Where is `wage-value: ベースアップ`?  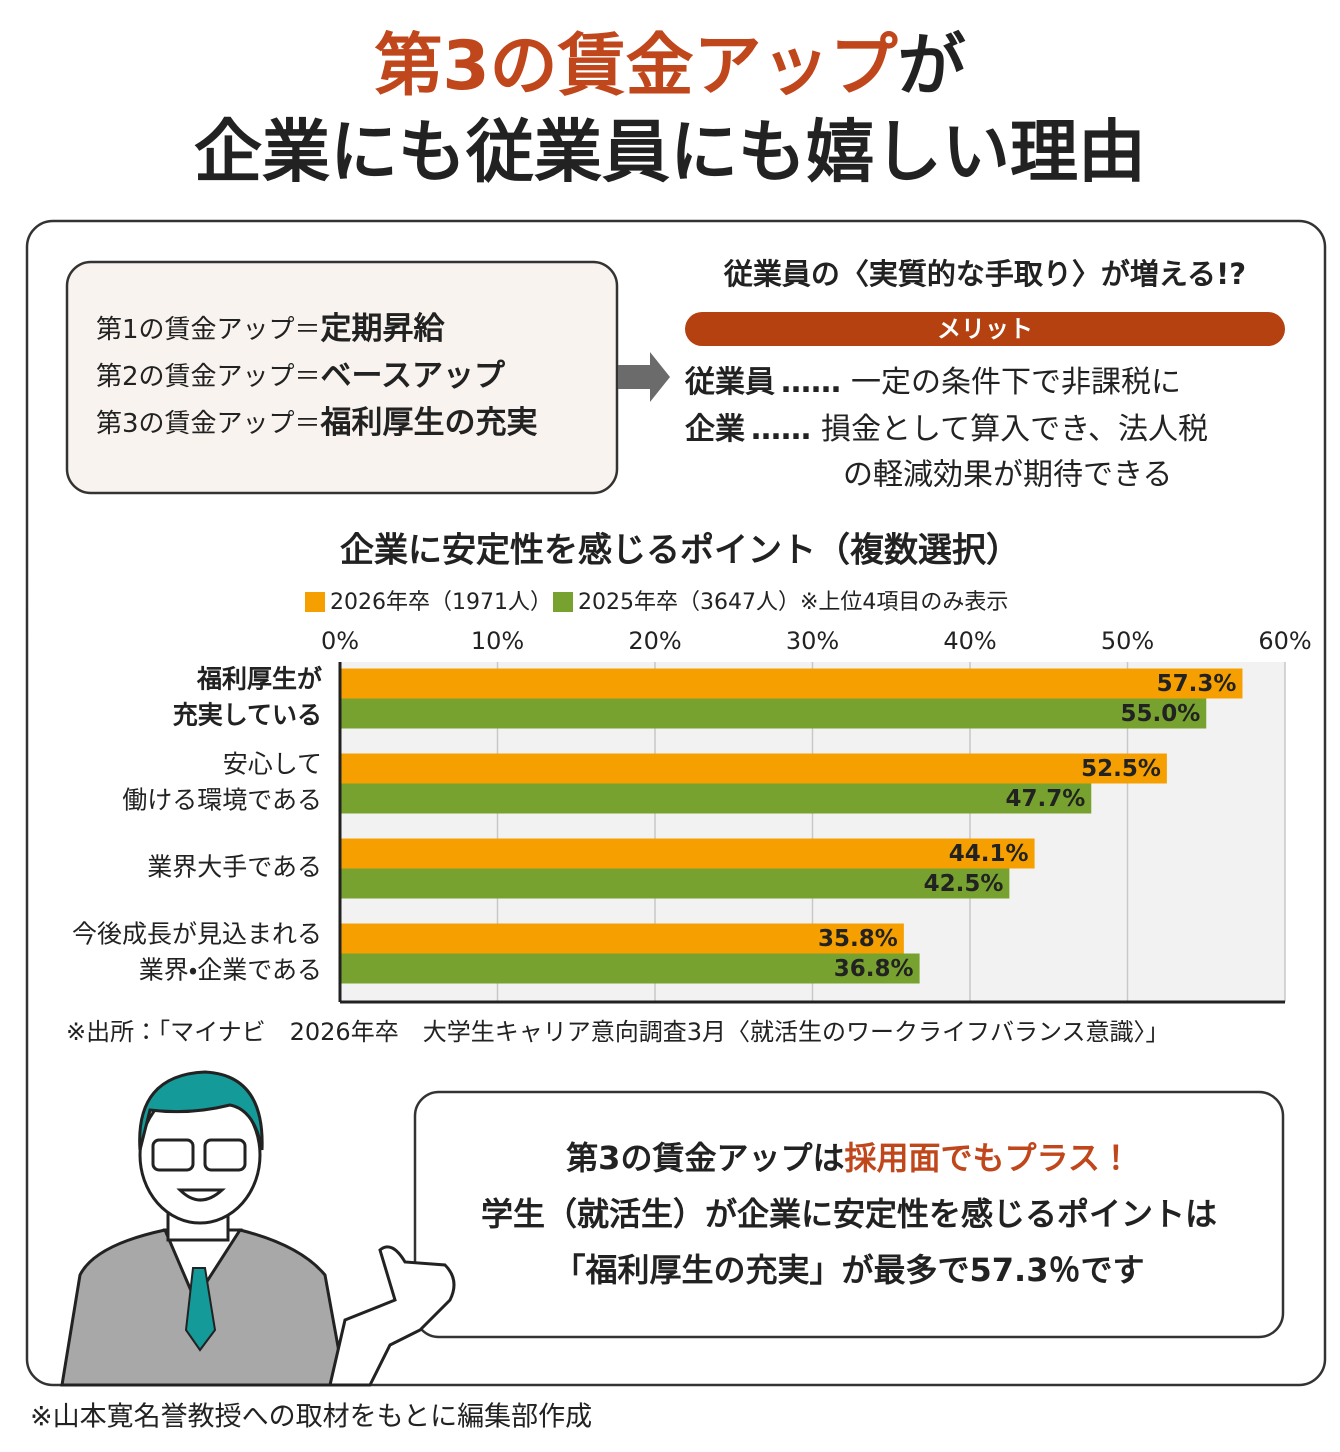 wage-value: ベースアップ is located at coordinates (413, 376).